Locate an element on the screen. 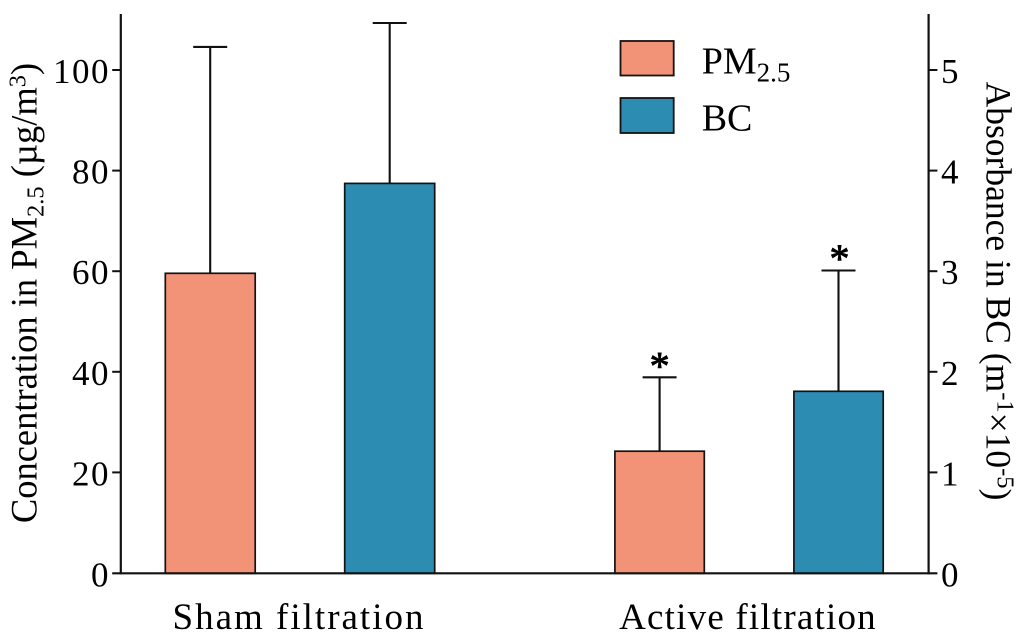  svg-text: 1 is located at coordinates (950, 473).